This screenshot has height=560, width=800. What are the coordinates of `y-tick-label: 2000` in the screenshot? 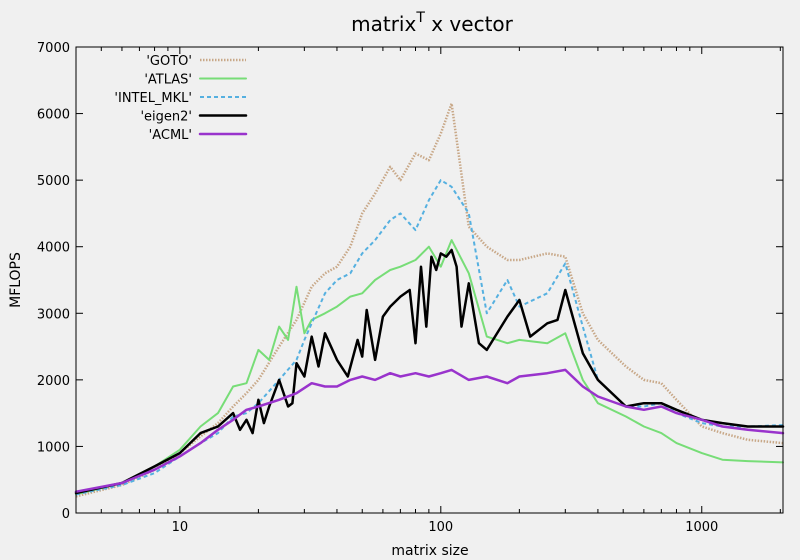 It's located at (53, 381).